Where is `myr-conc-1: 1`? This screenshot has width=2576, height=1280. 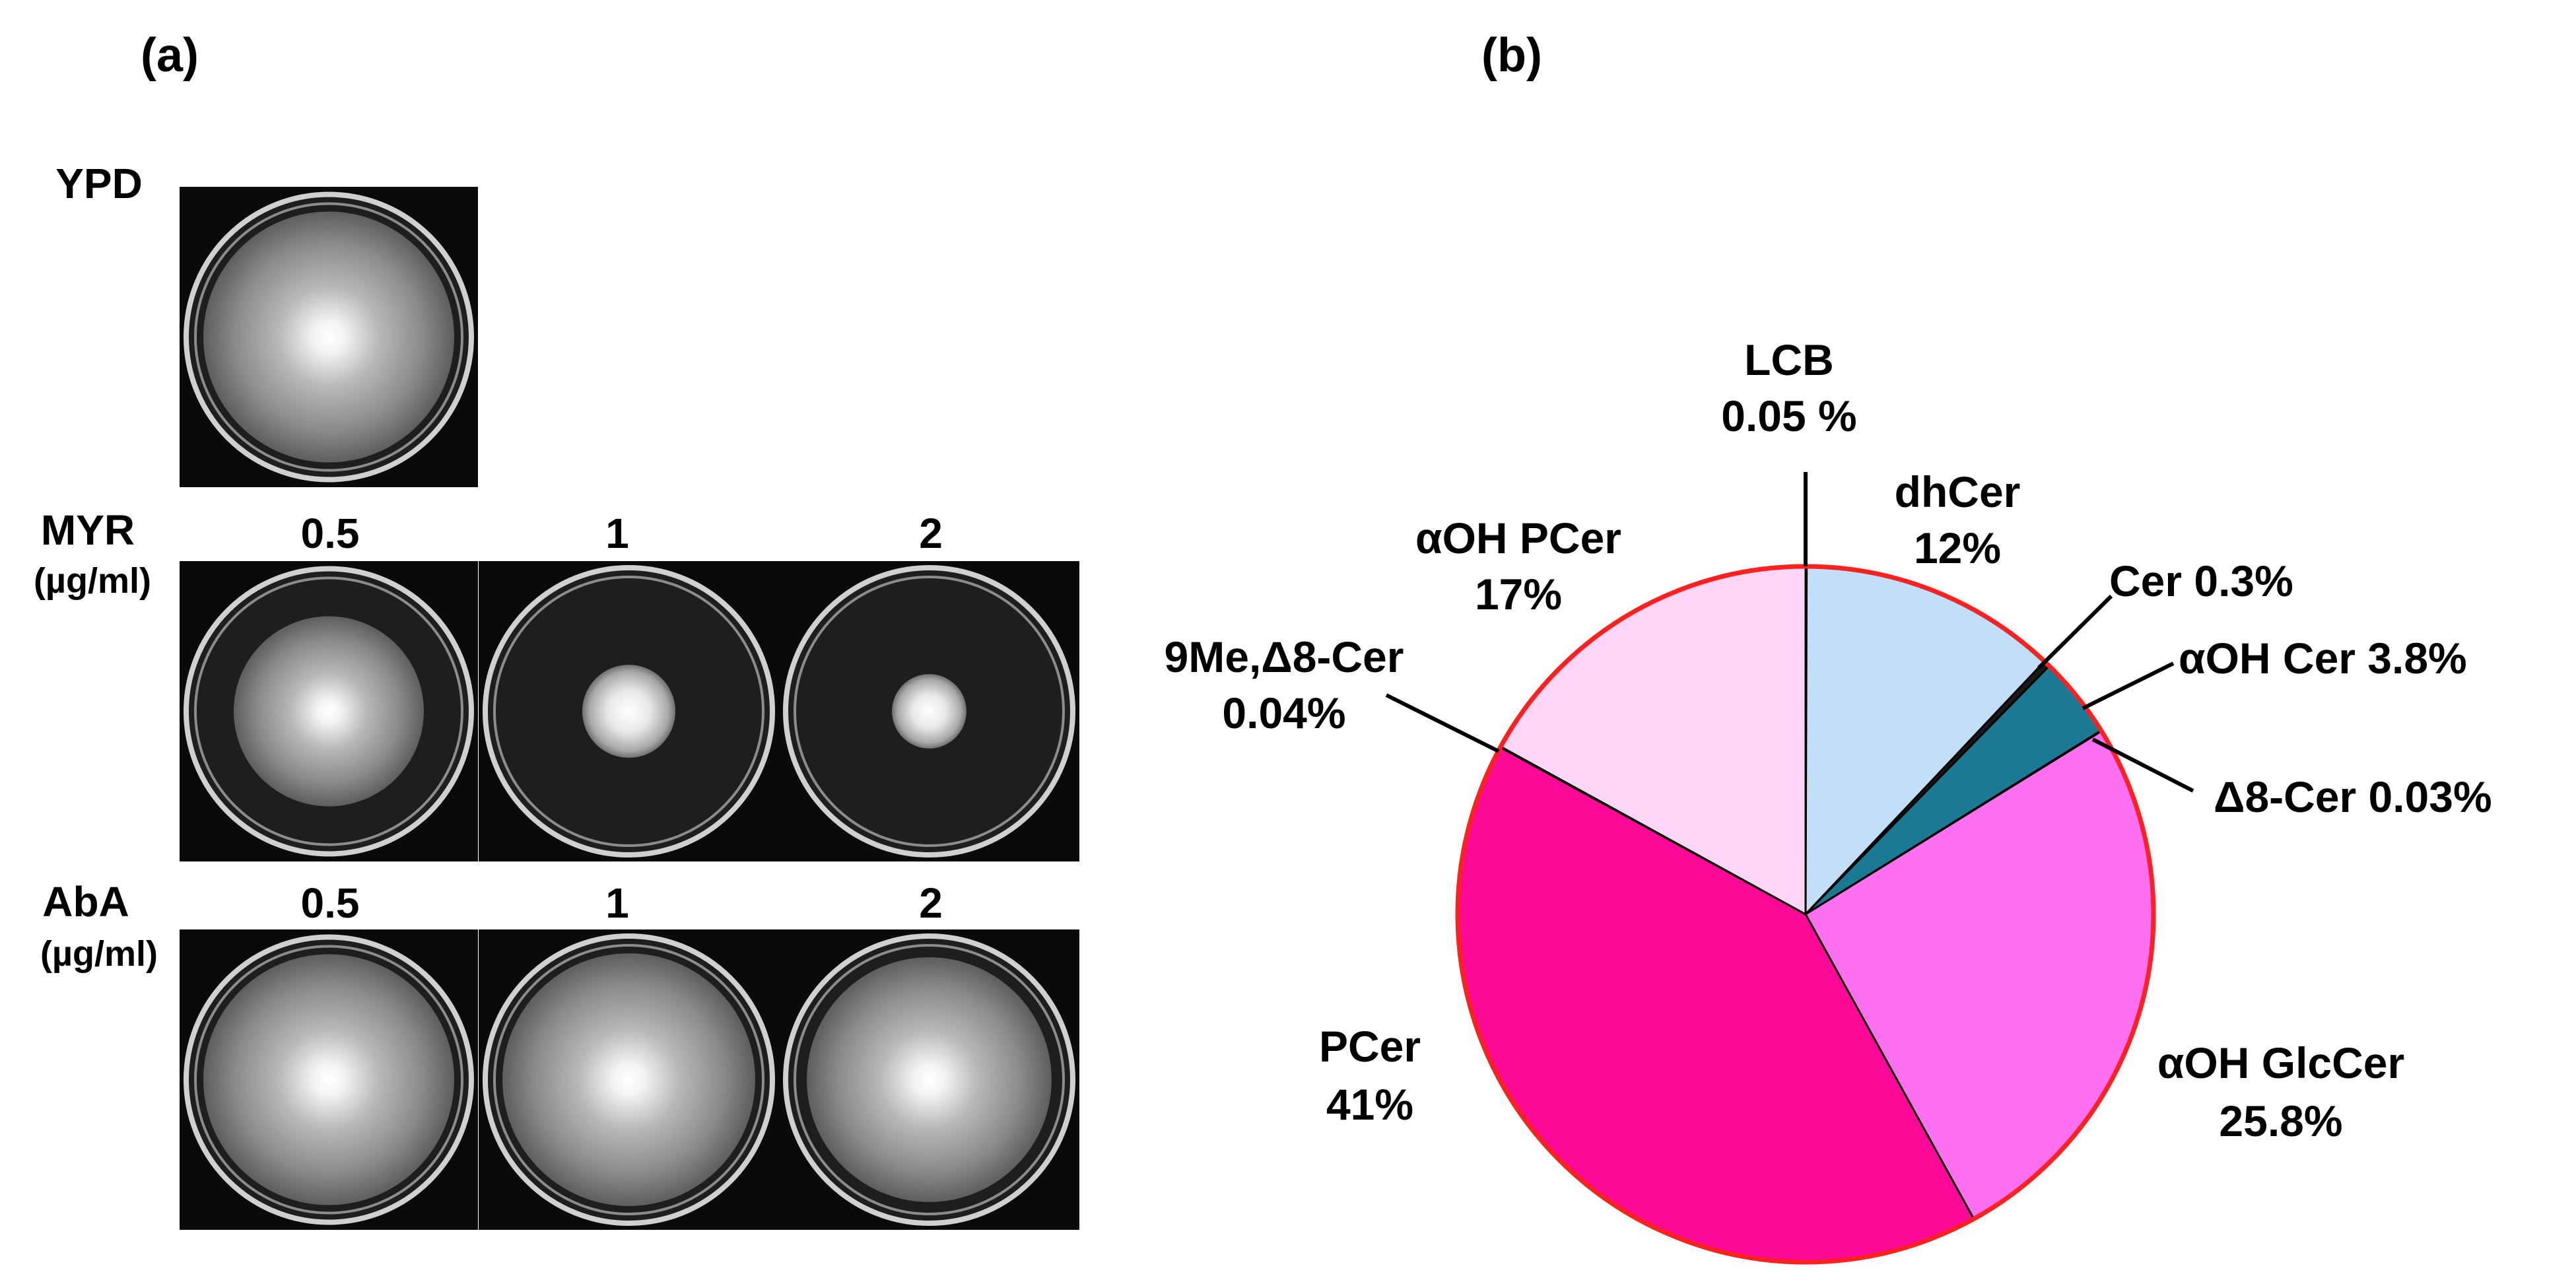
myr-conc-1: 1 is located at coordinates (617, 534).